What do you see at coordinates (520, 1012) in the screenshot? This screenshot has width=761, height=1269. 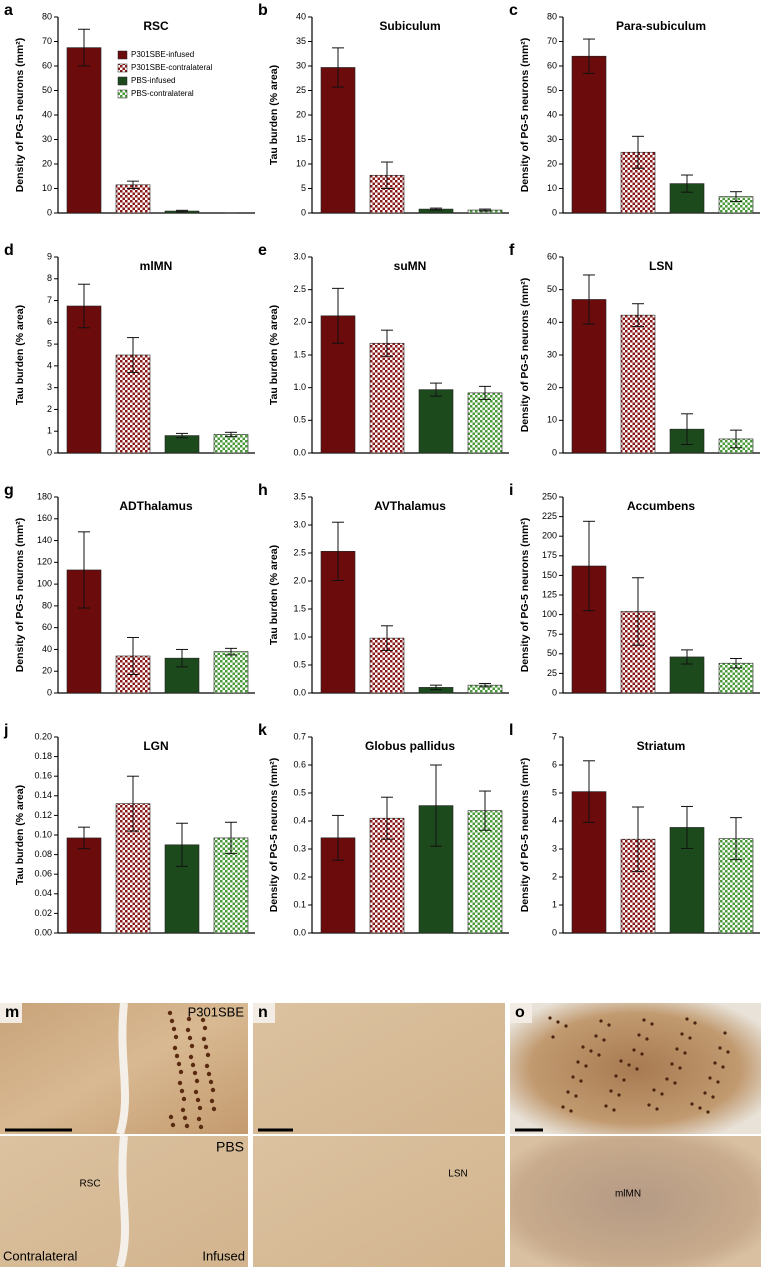 I see `panel-label: o` at bounding box center [520, 1012].